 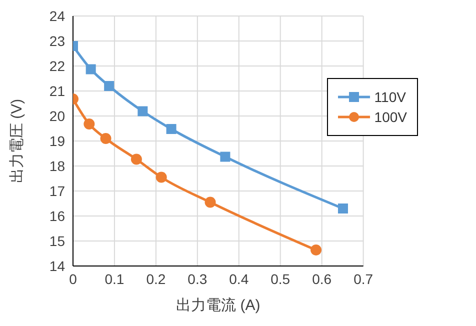 What do you see at coordinates (114, 278) in the screenshot?
I see `x-tick-label: 0.1` at bounding box center [114, 278].